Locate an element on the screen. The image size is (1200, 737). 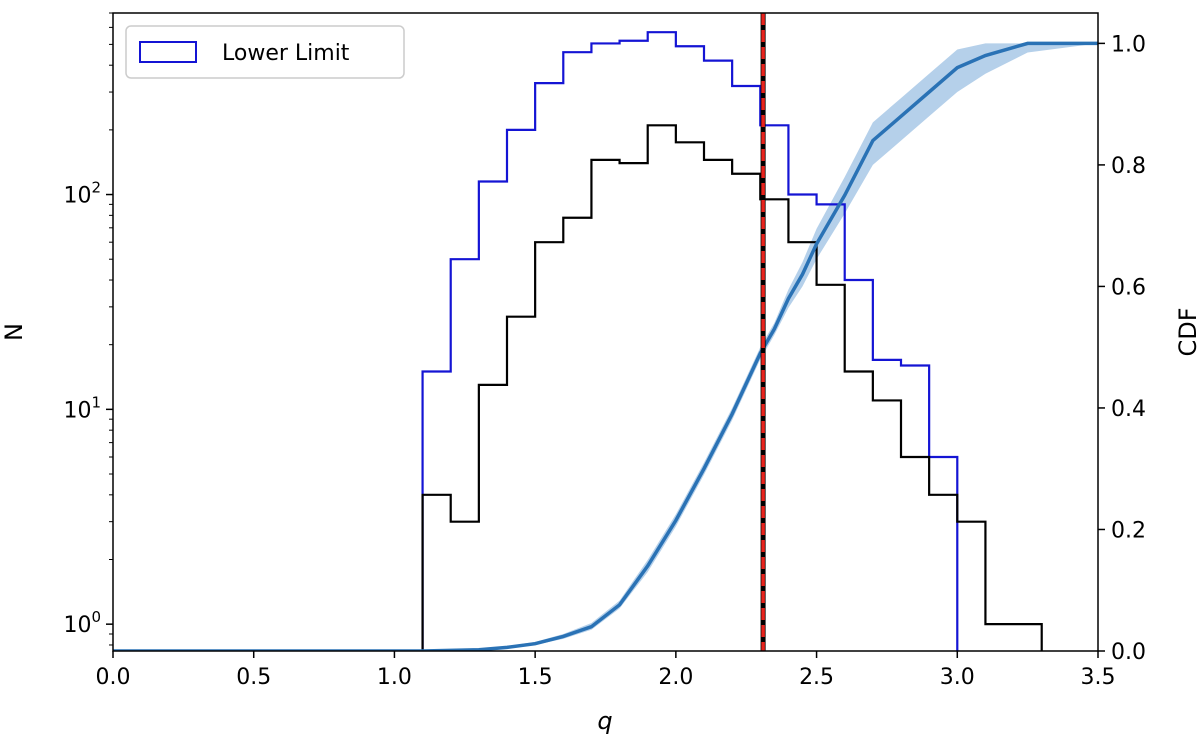
x-tick-label: 2.5 is located at coordinates (816, 677).